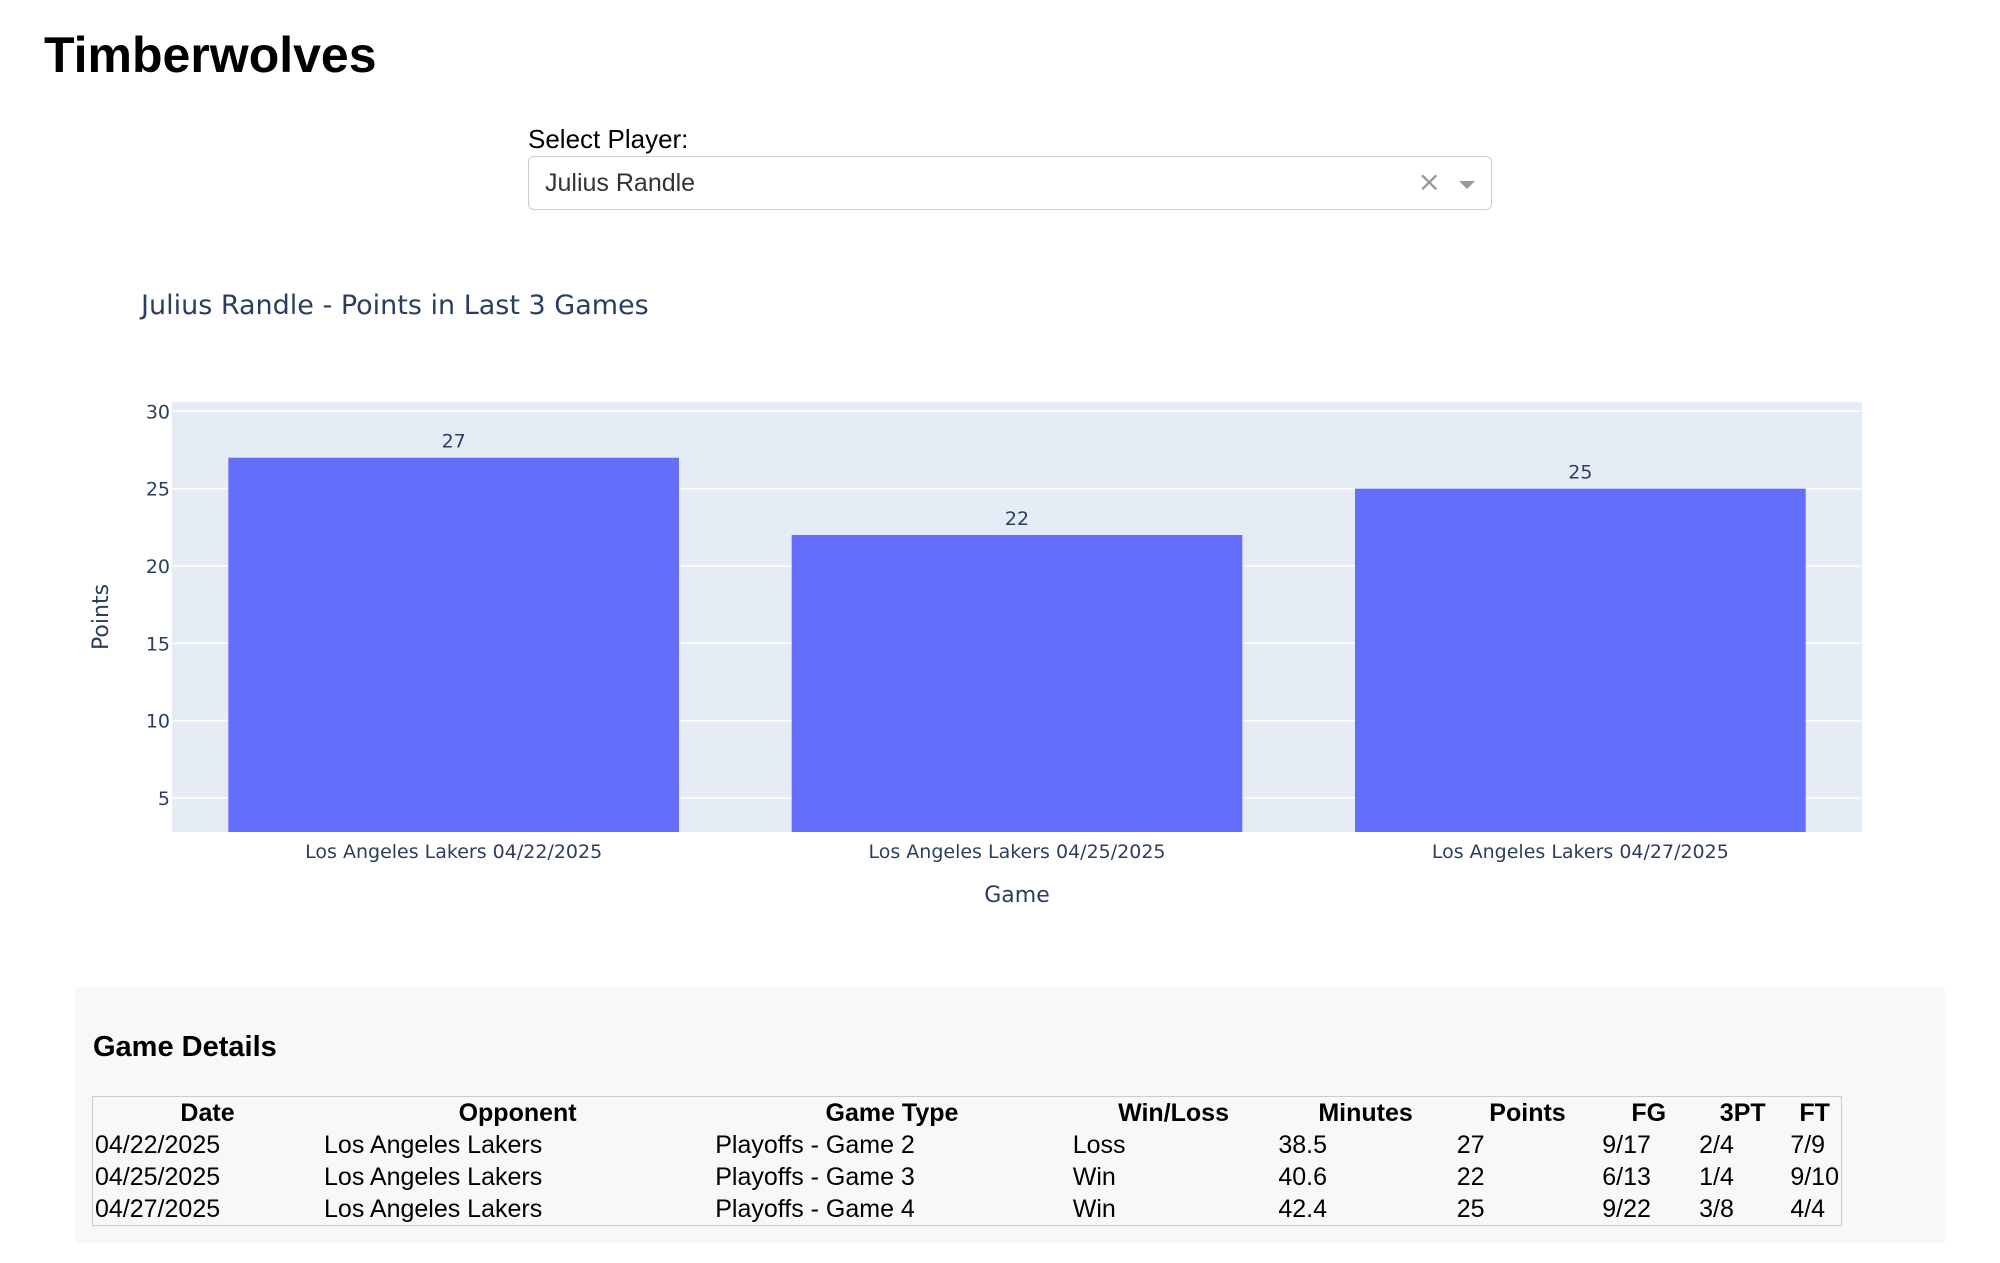 The height and width of the screenshot is (1263, 2000). I want to click on column-header-3pt: 3PT, so click(1742, 1113).